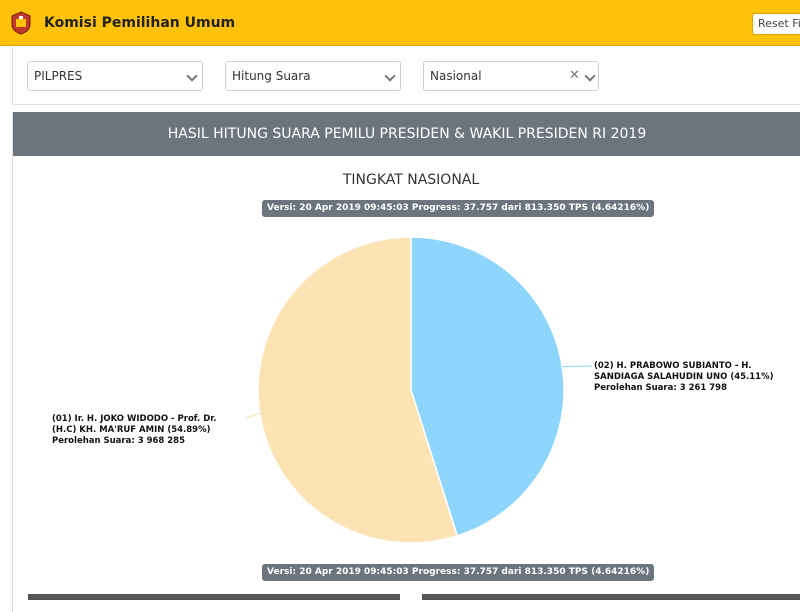 The width and height of the screenshot is (800, 612). Describe the element at coordinates (511, 76) in the screenshot. I see `region-select: Nasional ✕` at that location.